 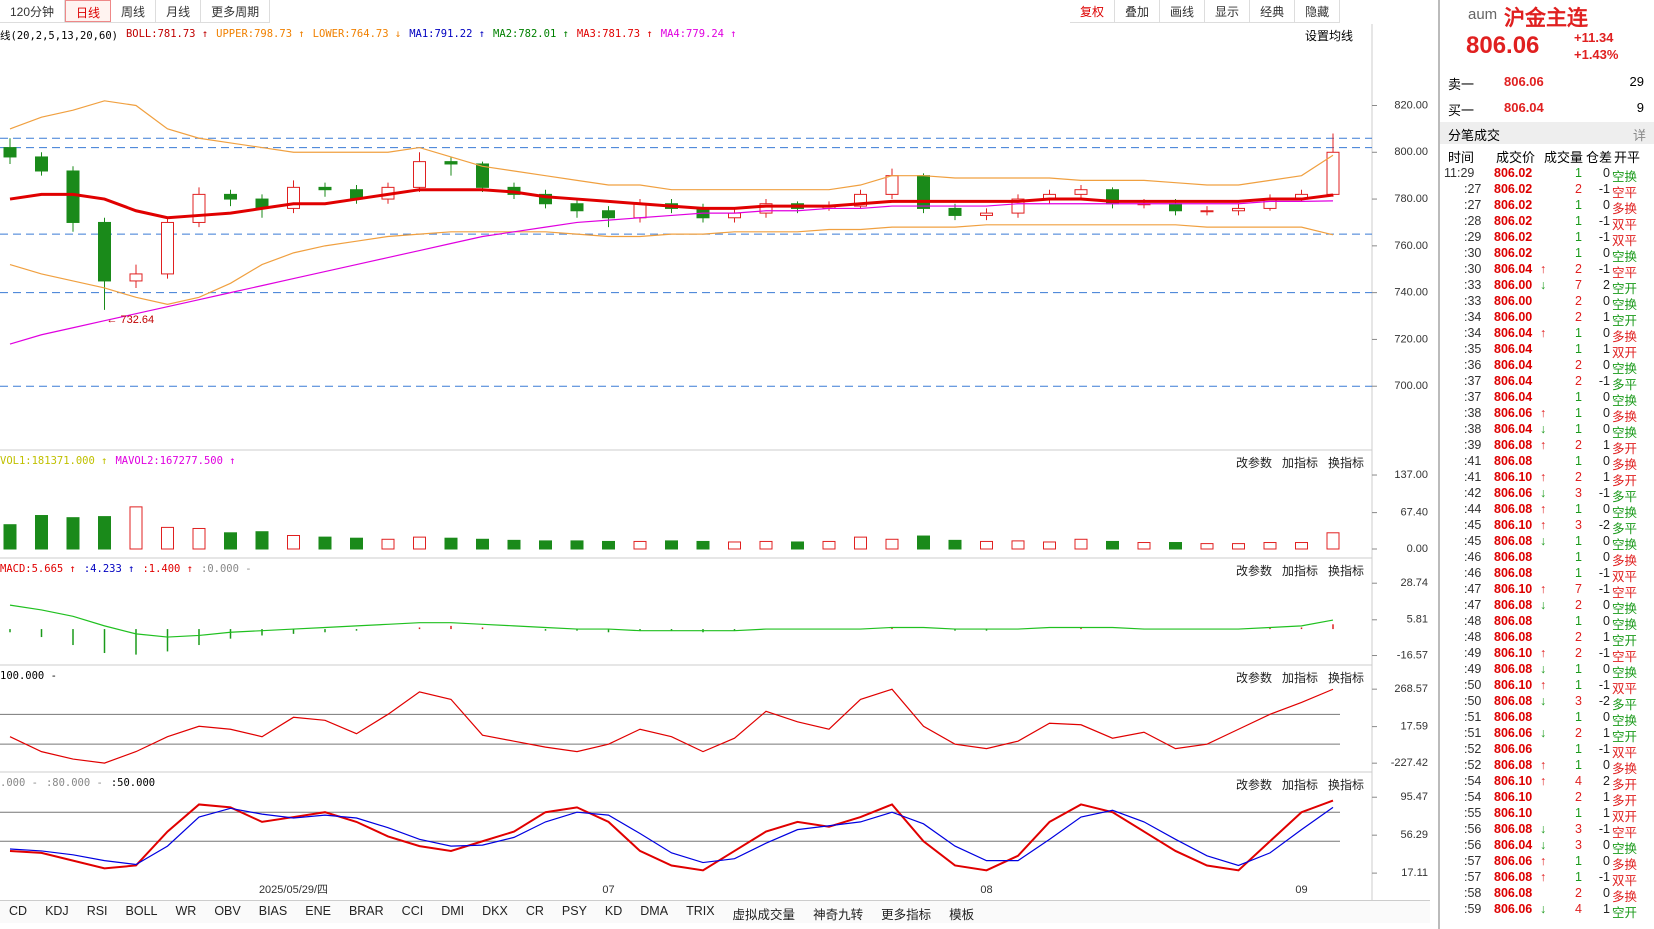 I want to click on indicator-tab: 模板, so click(x=962, y=915).